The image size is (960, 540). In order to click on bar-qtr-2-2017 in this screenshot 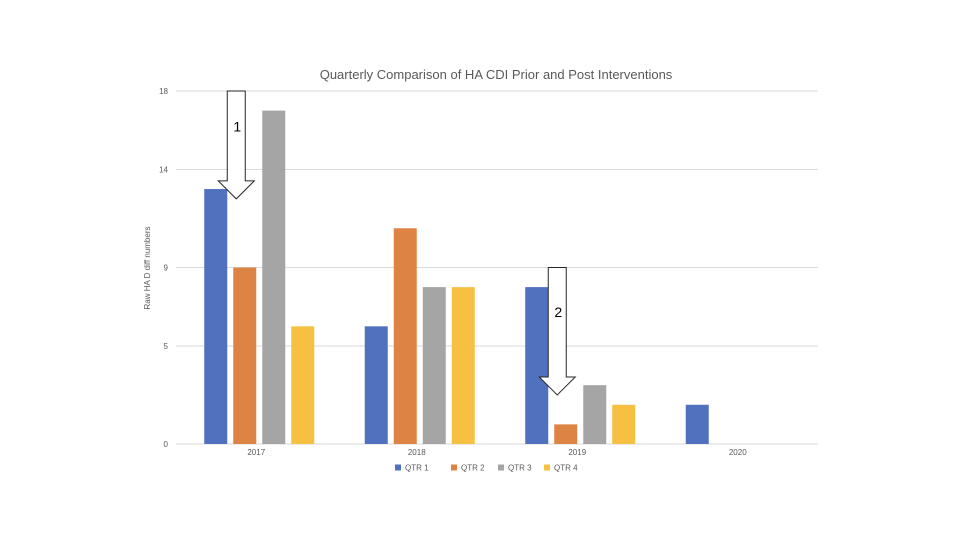, I will do `click(245, 355)`.